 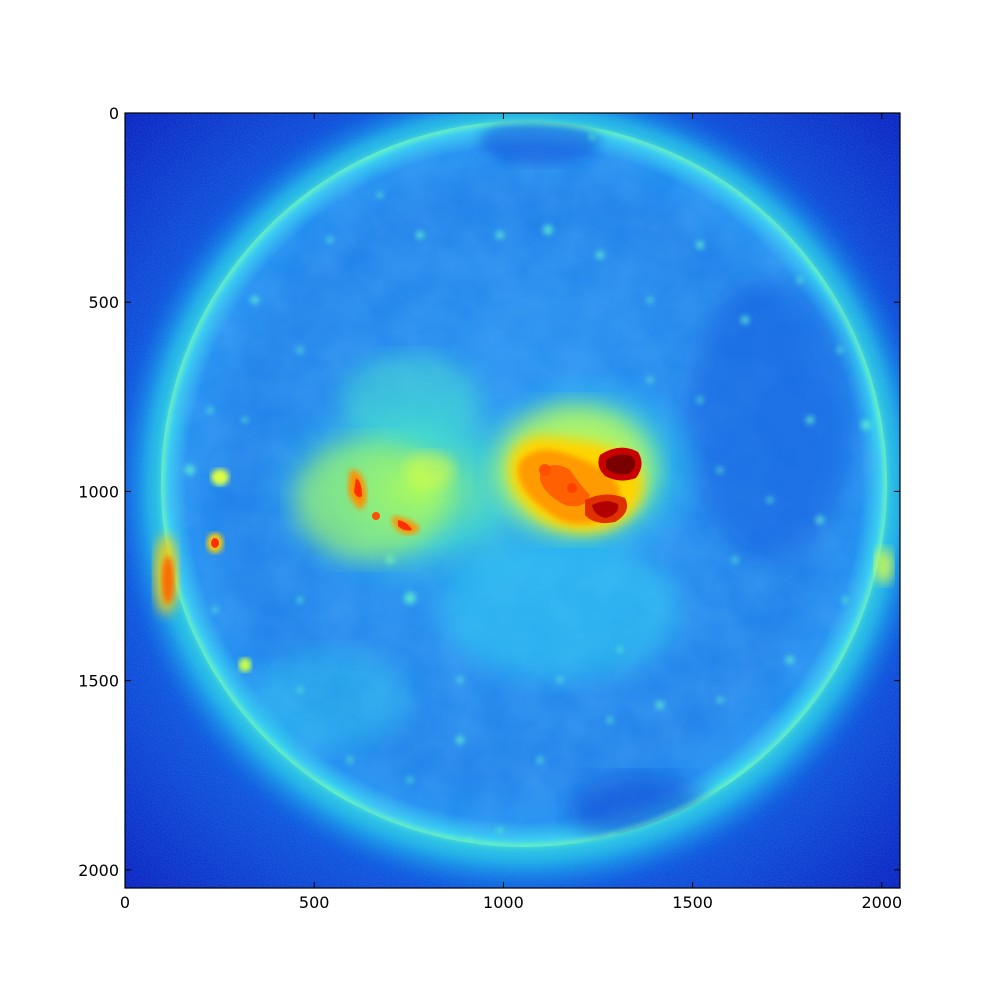 I want to click on active-region-center, so click(x=375, y=500).